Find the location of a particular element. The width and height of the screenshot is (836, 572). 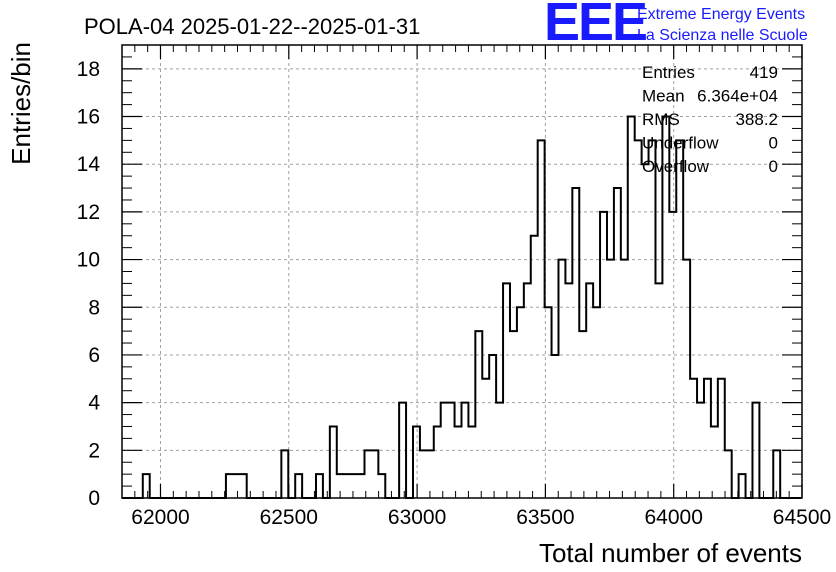

stats-label: Underflow is located at coordinates (680, 143).